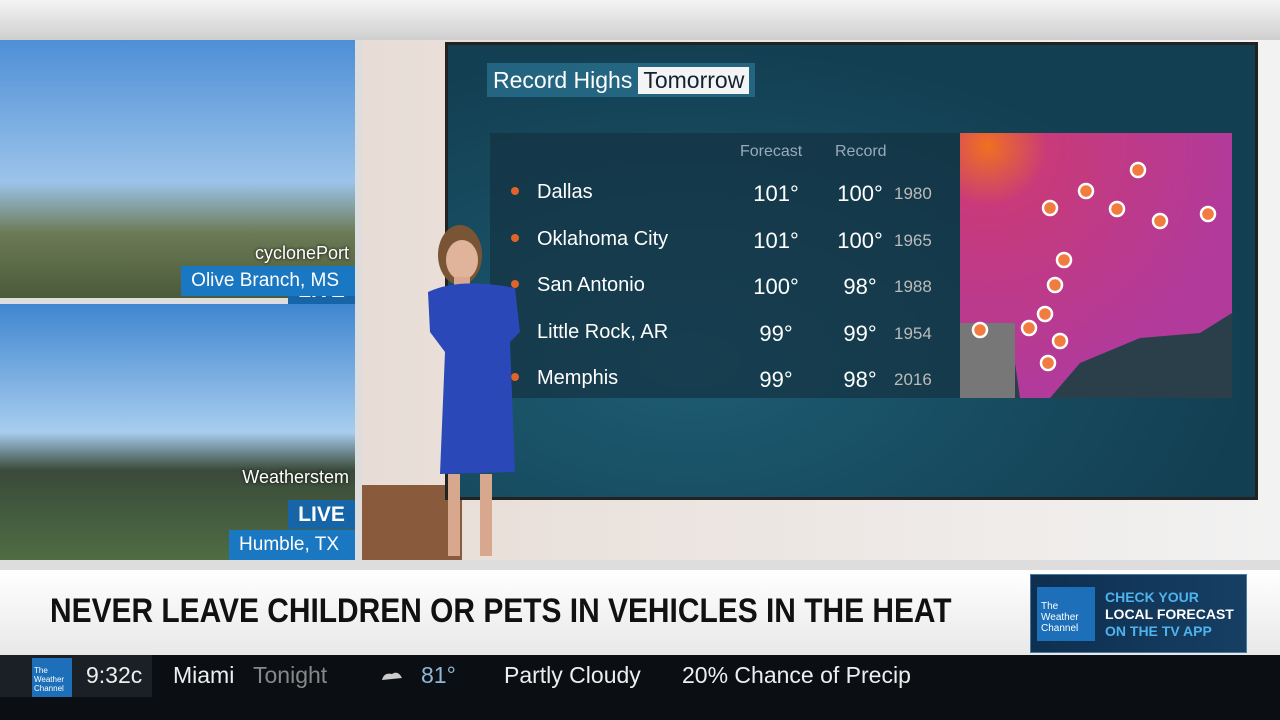  I want to click on city: Dallas, so click(565, 192).